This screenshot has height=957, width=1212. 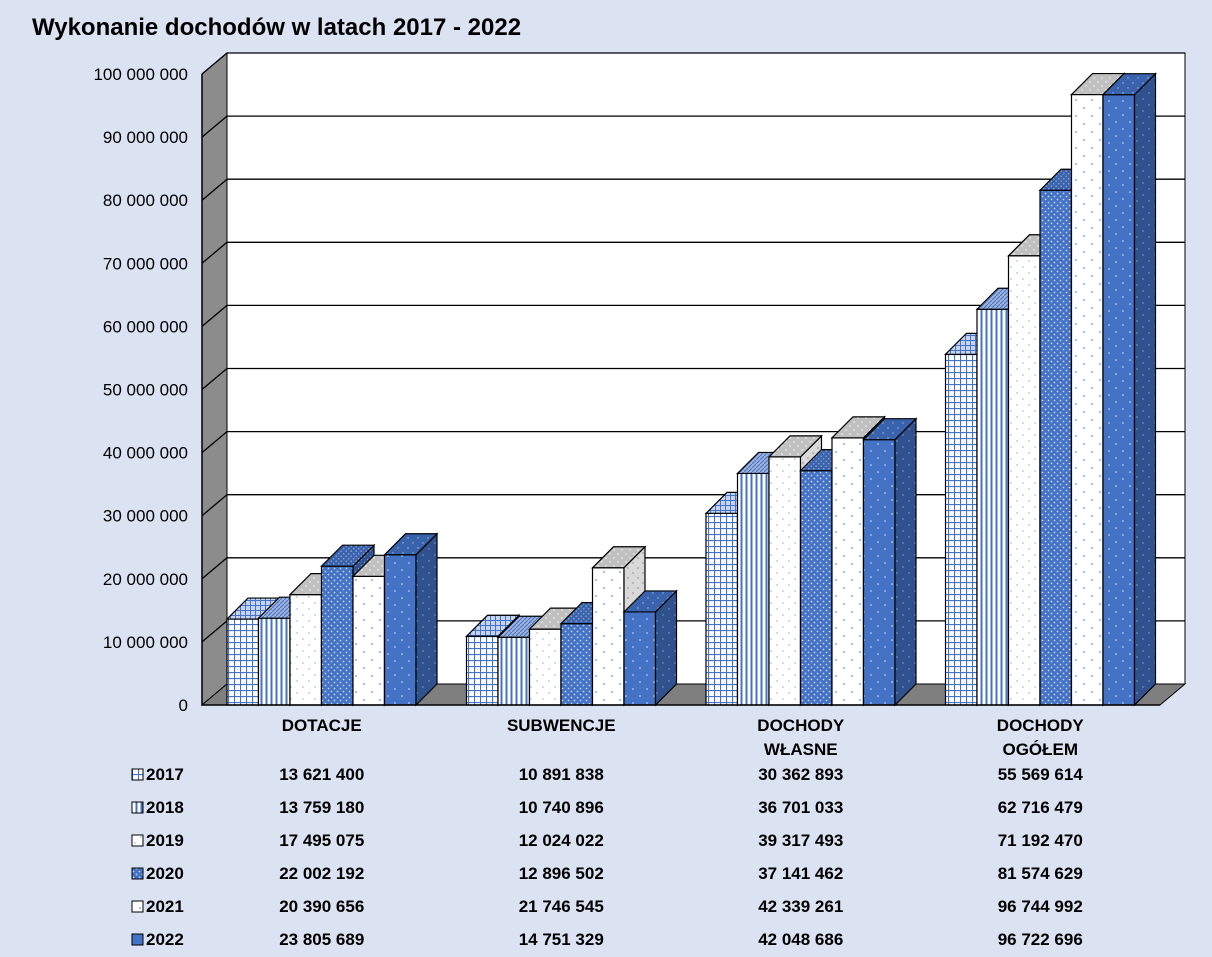 What do you see at coordinates (561, 725) in the screenshot?
I see `x-category-label: SUBWENCJE` at bounding box center [561, 725].